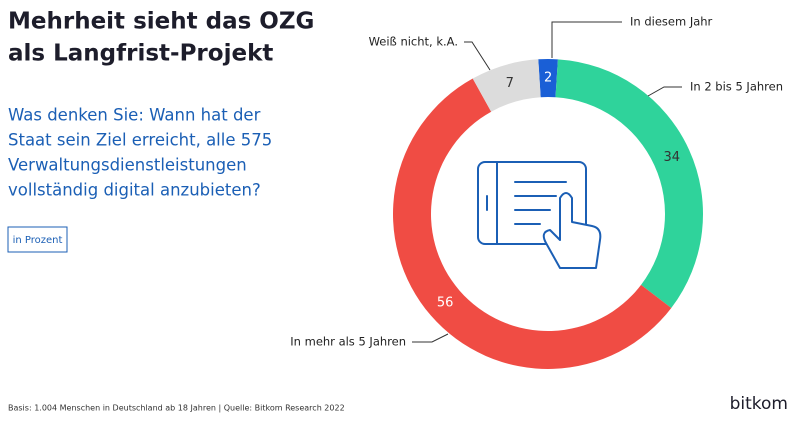  Describe the element at coordinates (127, 165) in the screenshot. I see `subtitle-line: Verwaltungsdienstleistungen` at that location.